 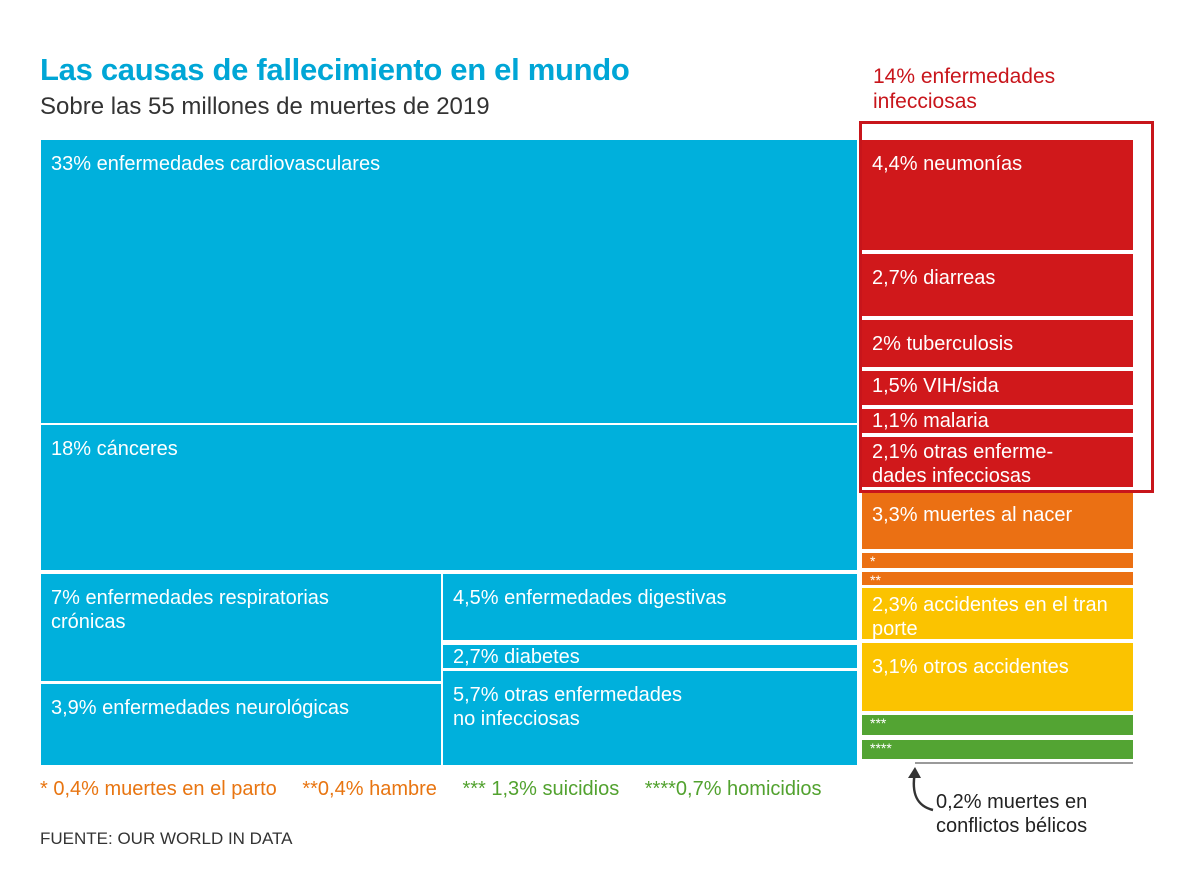 I want to click on treemap-label-otros_acc: 3,1% otros accidentes, so click(x=970, y=667).